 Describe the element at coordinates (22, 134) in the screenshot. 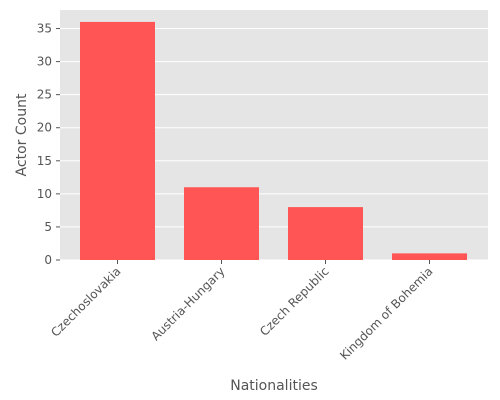

I see `y-axis-label: Actor Count` at that location.